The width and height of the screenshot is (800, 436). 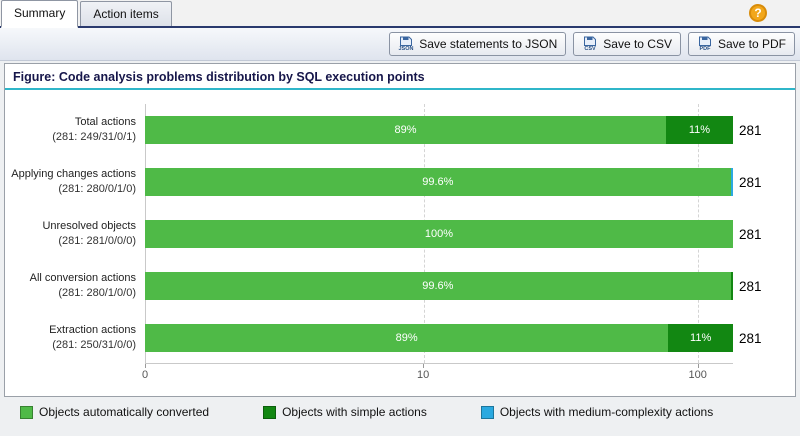 What do you see at coordinates (75, 234) in the screenshot?
I see `category-label: Unresolved objects (281: 281/0/0/0)` at bounding box center [75, 234].